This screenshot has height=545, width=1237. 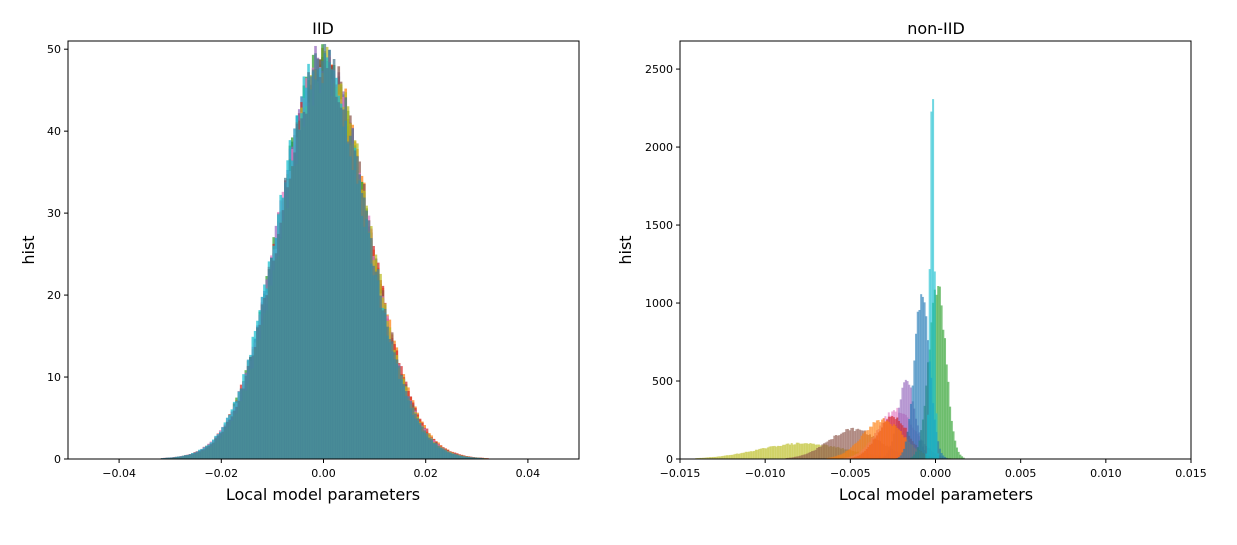 What do you see at coordinates (659, 147) in the screenshot?
I see `y-tick-label: 2000` at bounding box center [659, 147].